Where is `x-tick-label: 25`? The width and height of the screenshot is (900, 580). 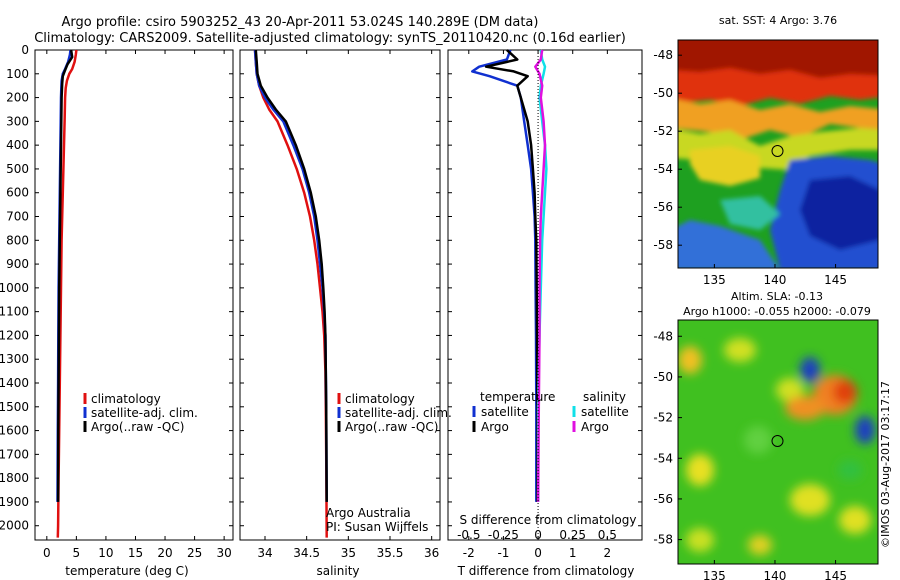 x-tick-label: 25 is located at coordinates (194, 553).